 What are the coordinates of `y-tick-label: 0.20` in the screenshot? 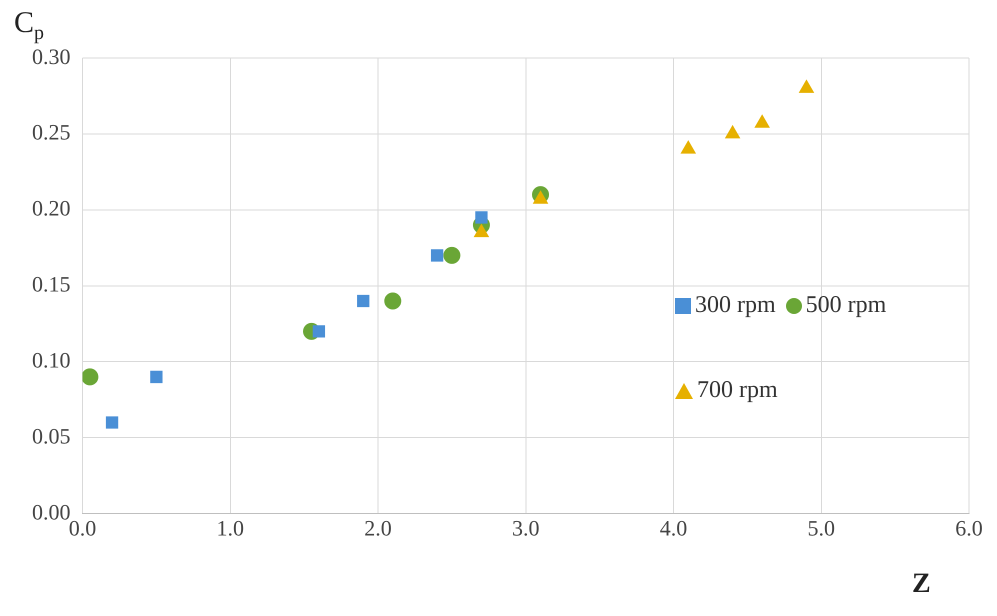 It's located at (51, 208).